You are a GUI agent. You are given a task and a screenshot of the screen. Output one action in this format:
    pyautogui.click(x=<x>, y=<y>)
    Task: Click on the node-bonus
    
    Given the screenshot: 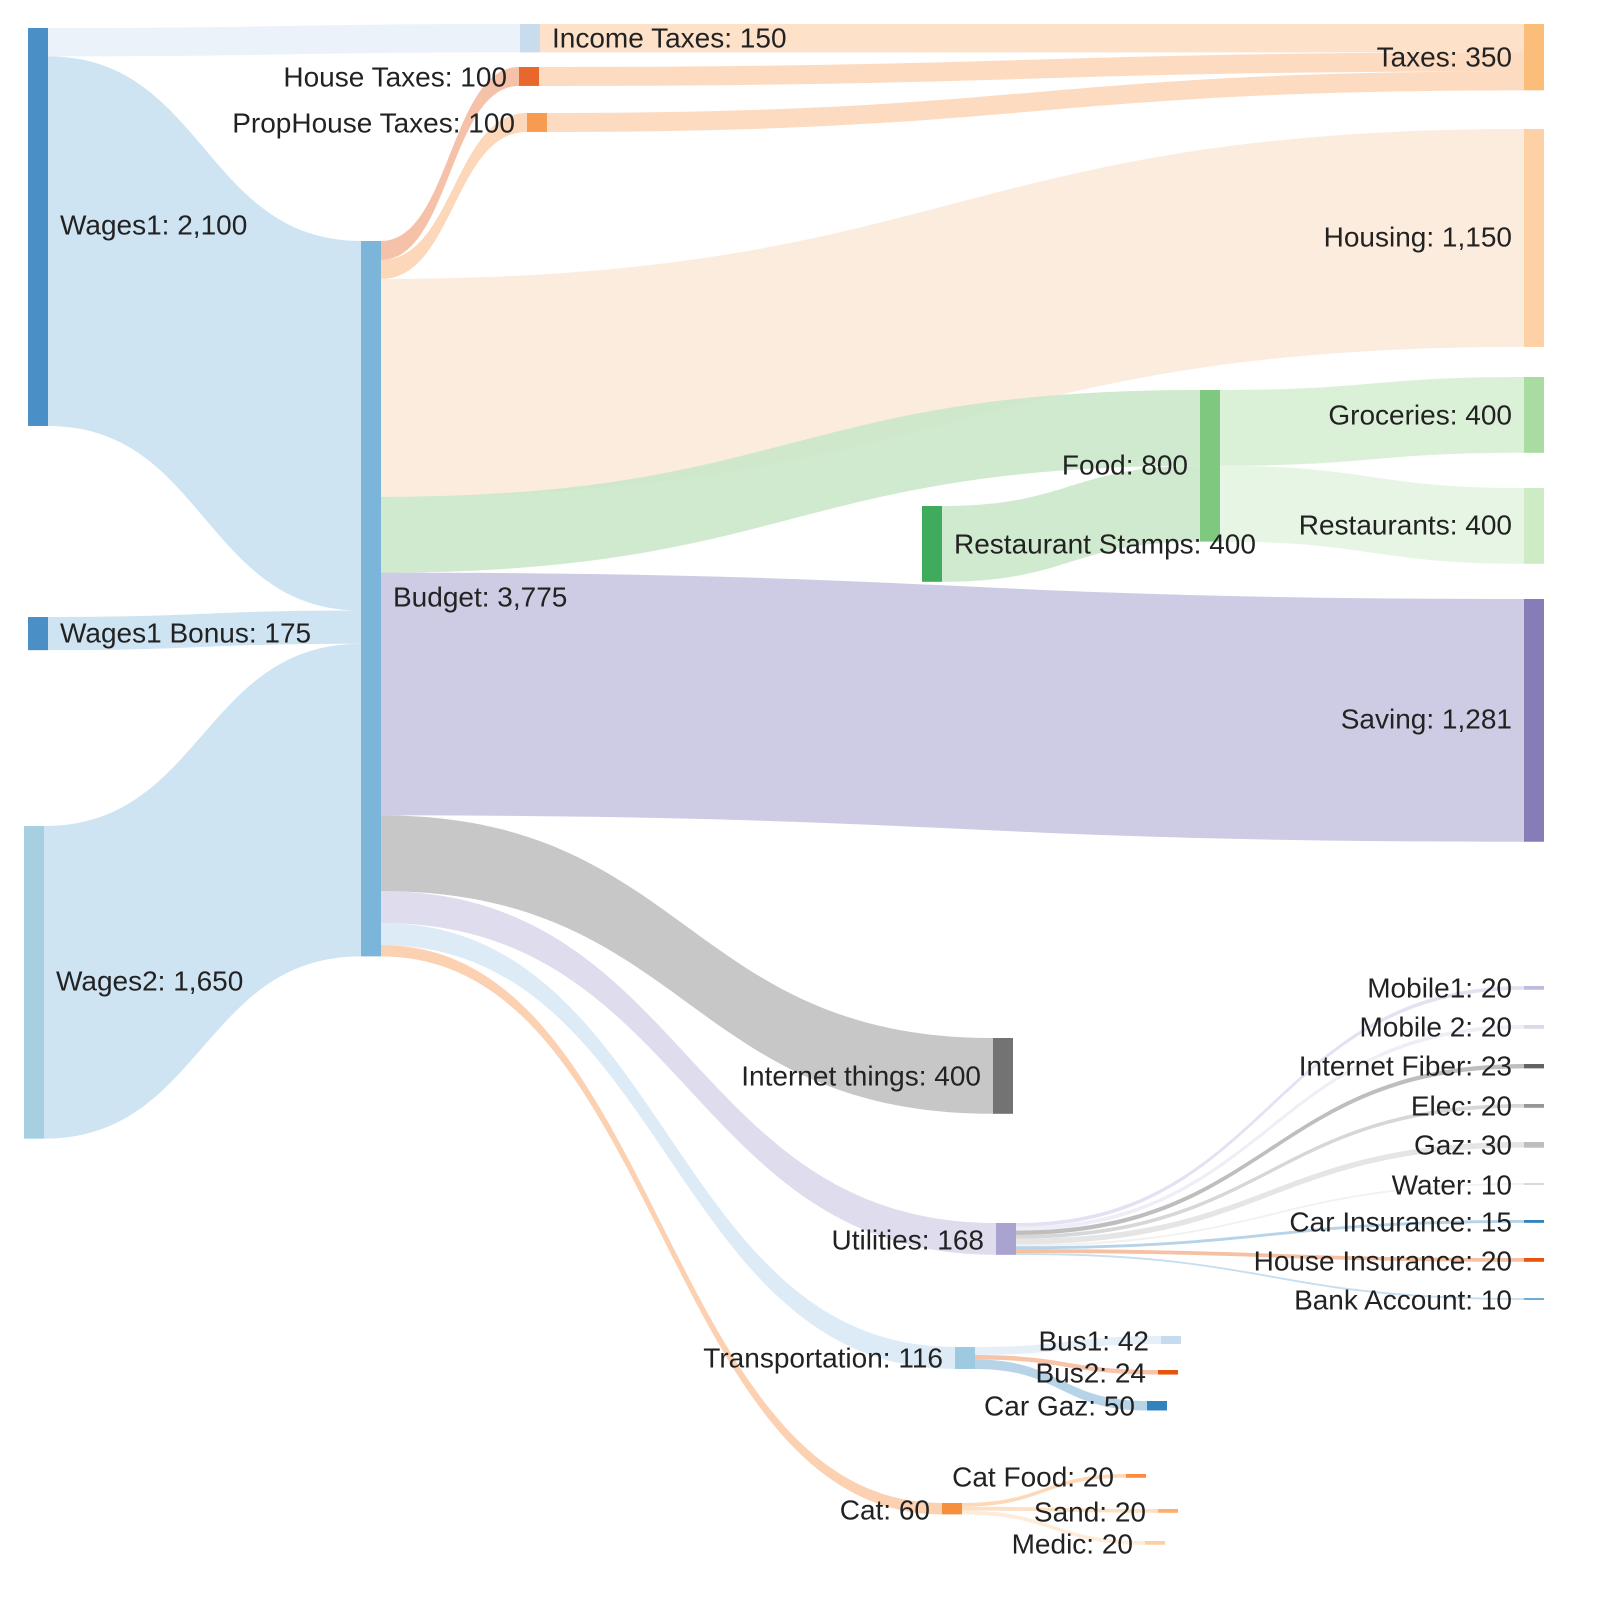 What is the action you would take?
    pyautogui.click(x=38, y=634)
    